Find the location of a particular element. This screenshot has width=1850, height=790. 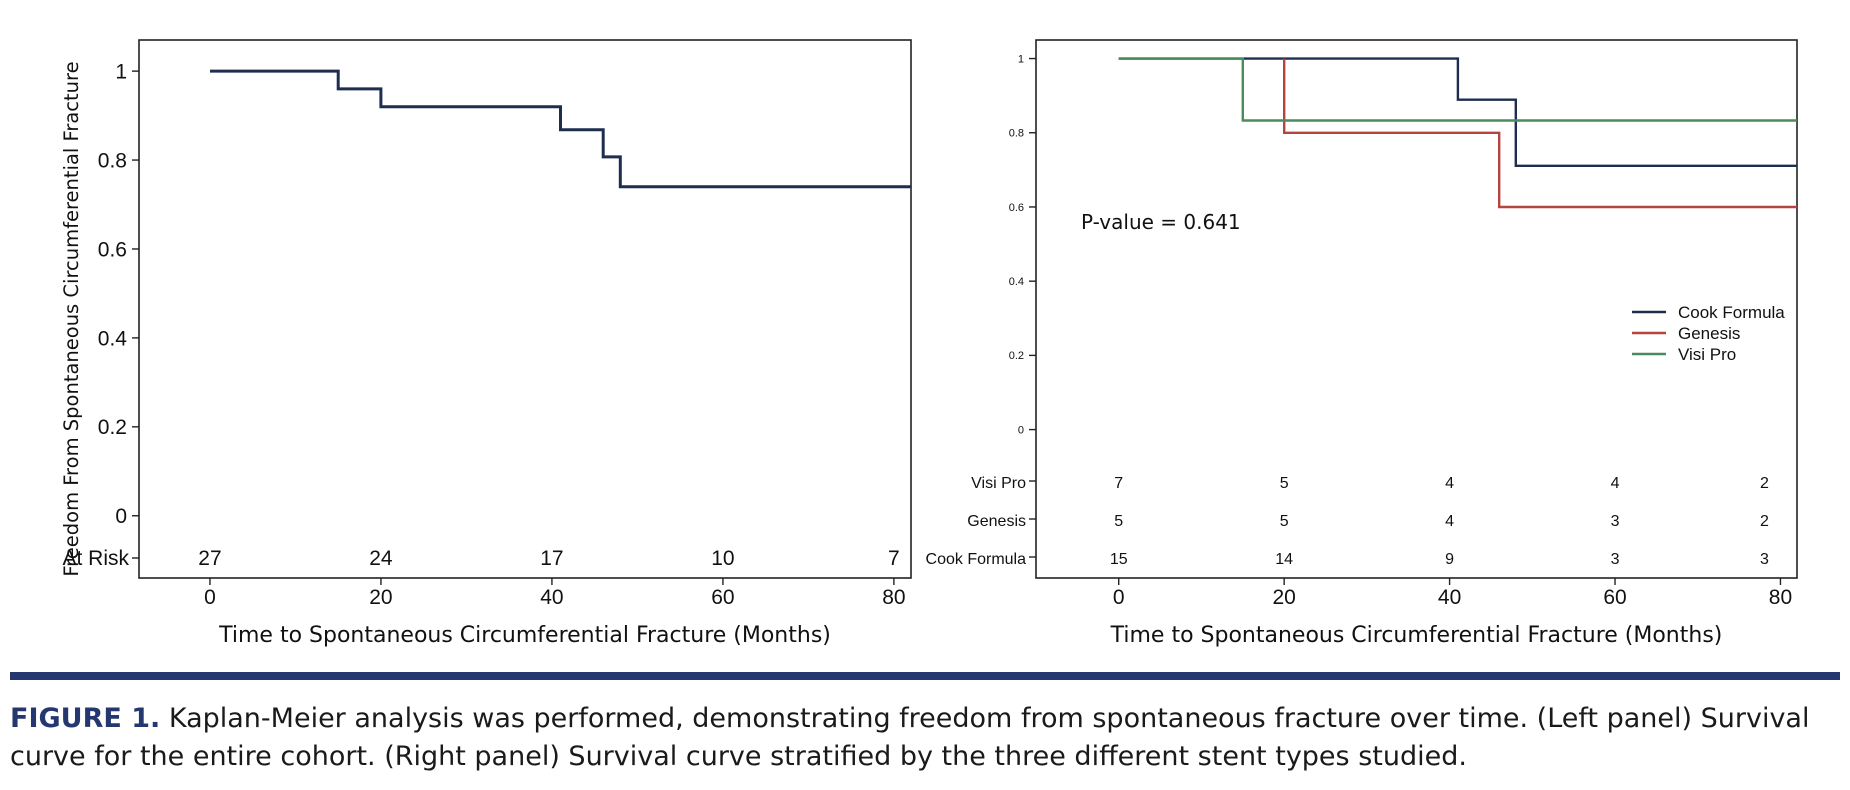

risk-count: 10 is located at coordinates (722, 558).